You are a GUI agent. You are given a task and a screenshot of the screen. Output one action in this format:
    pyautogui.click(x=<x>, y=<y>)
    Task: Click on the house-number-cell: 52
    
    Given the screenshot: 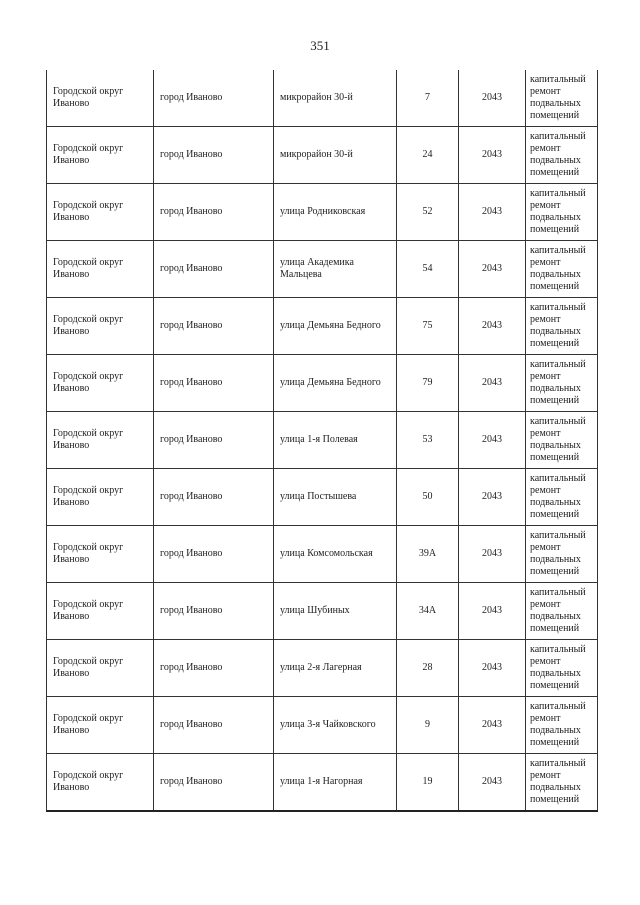 What is the action you would take?
    pyautogui.click(x=427, y=212)
    